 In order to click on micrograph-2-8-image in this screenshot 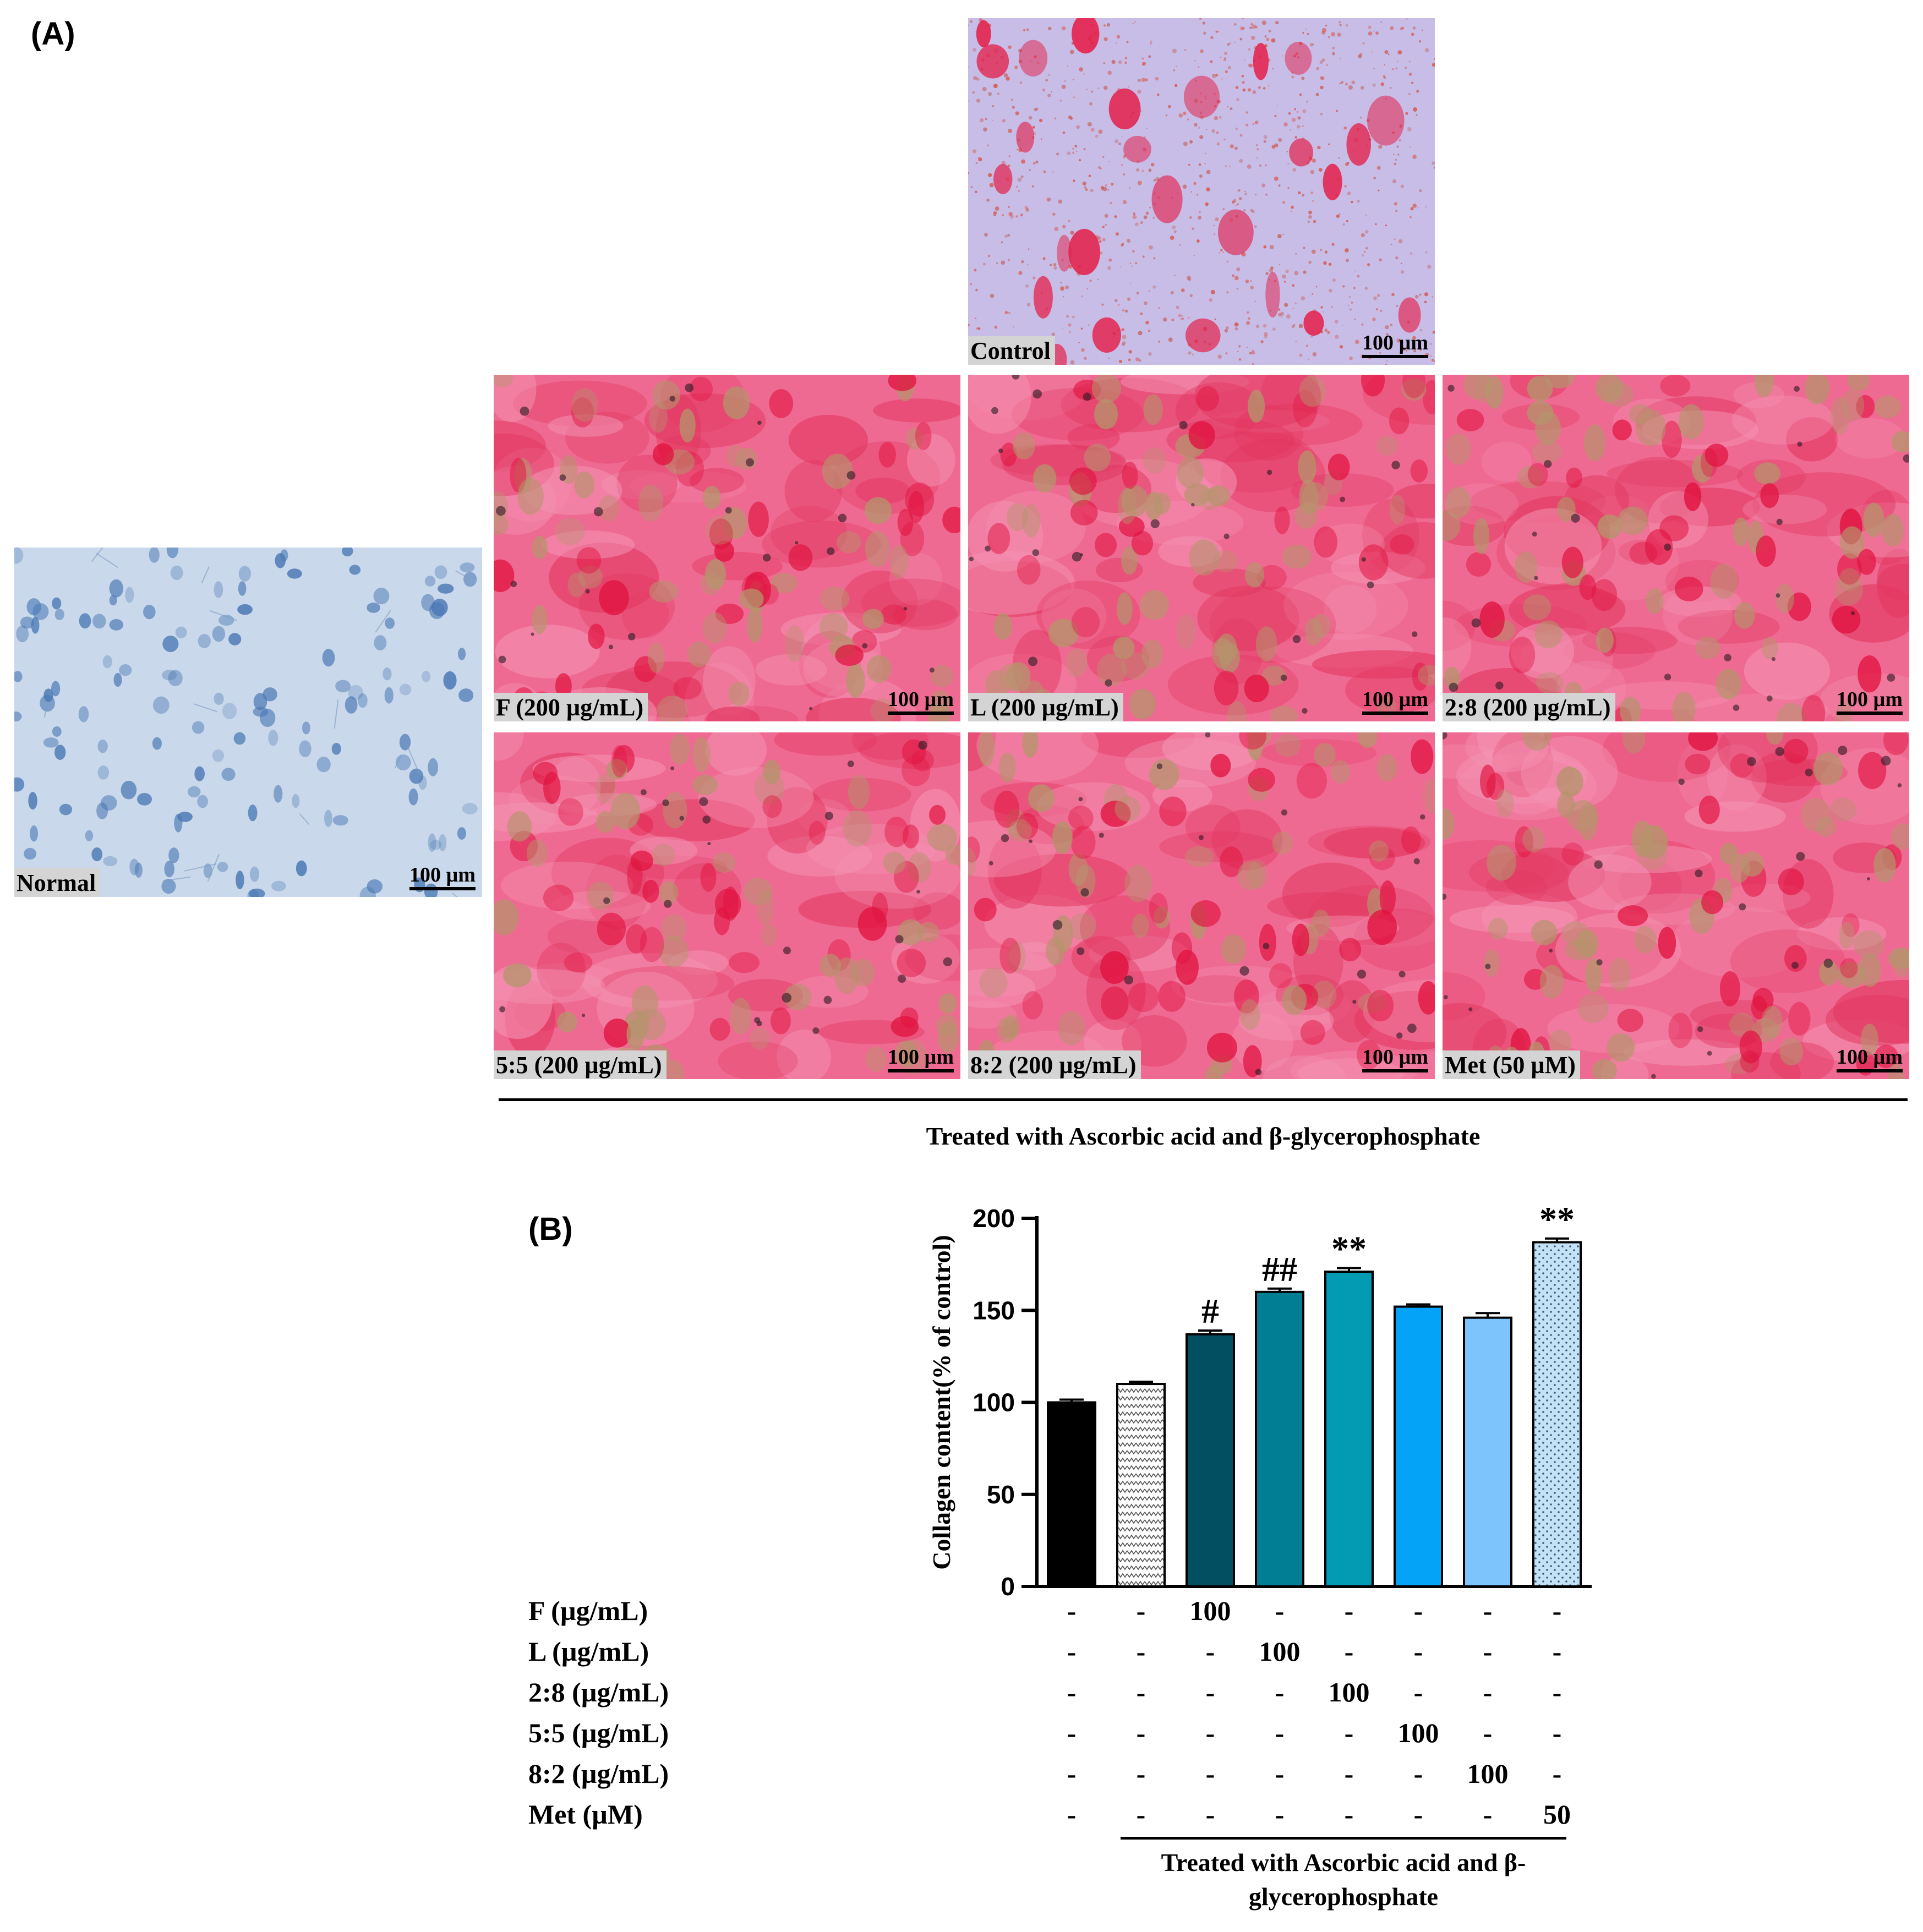, I will do `click(1676, 548)`.